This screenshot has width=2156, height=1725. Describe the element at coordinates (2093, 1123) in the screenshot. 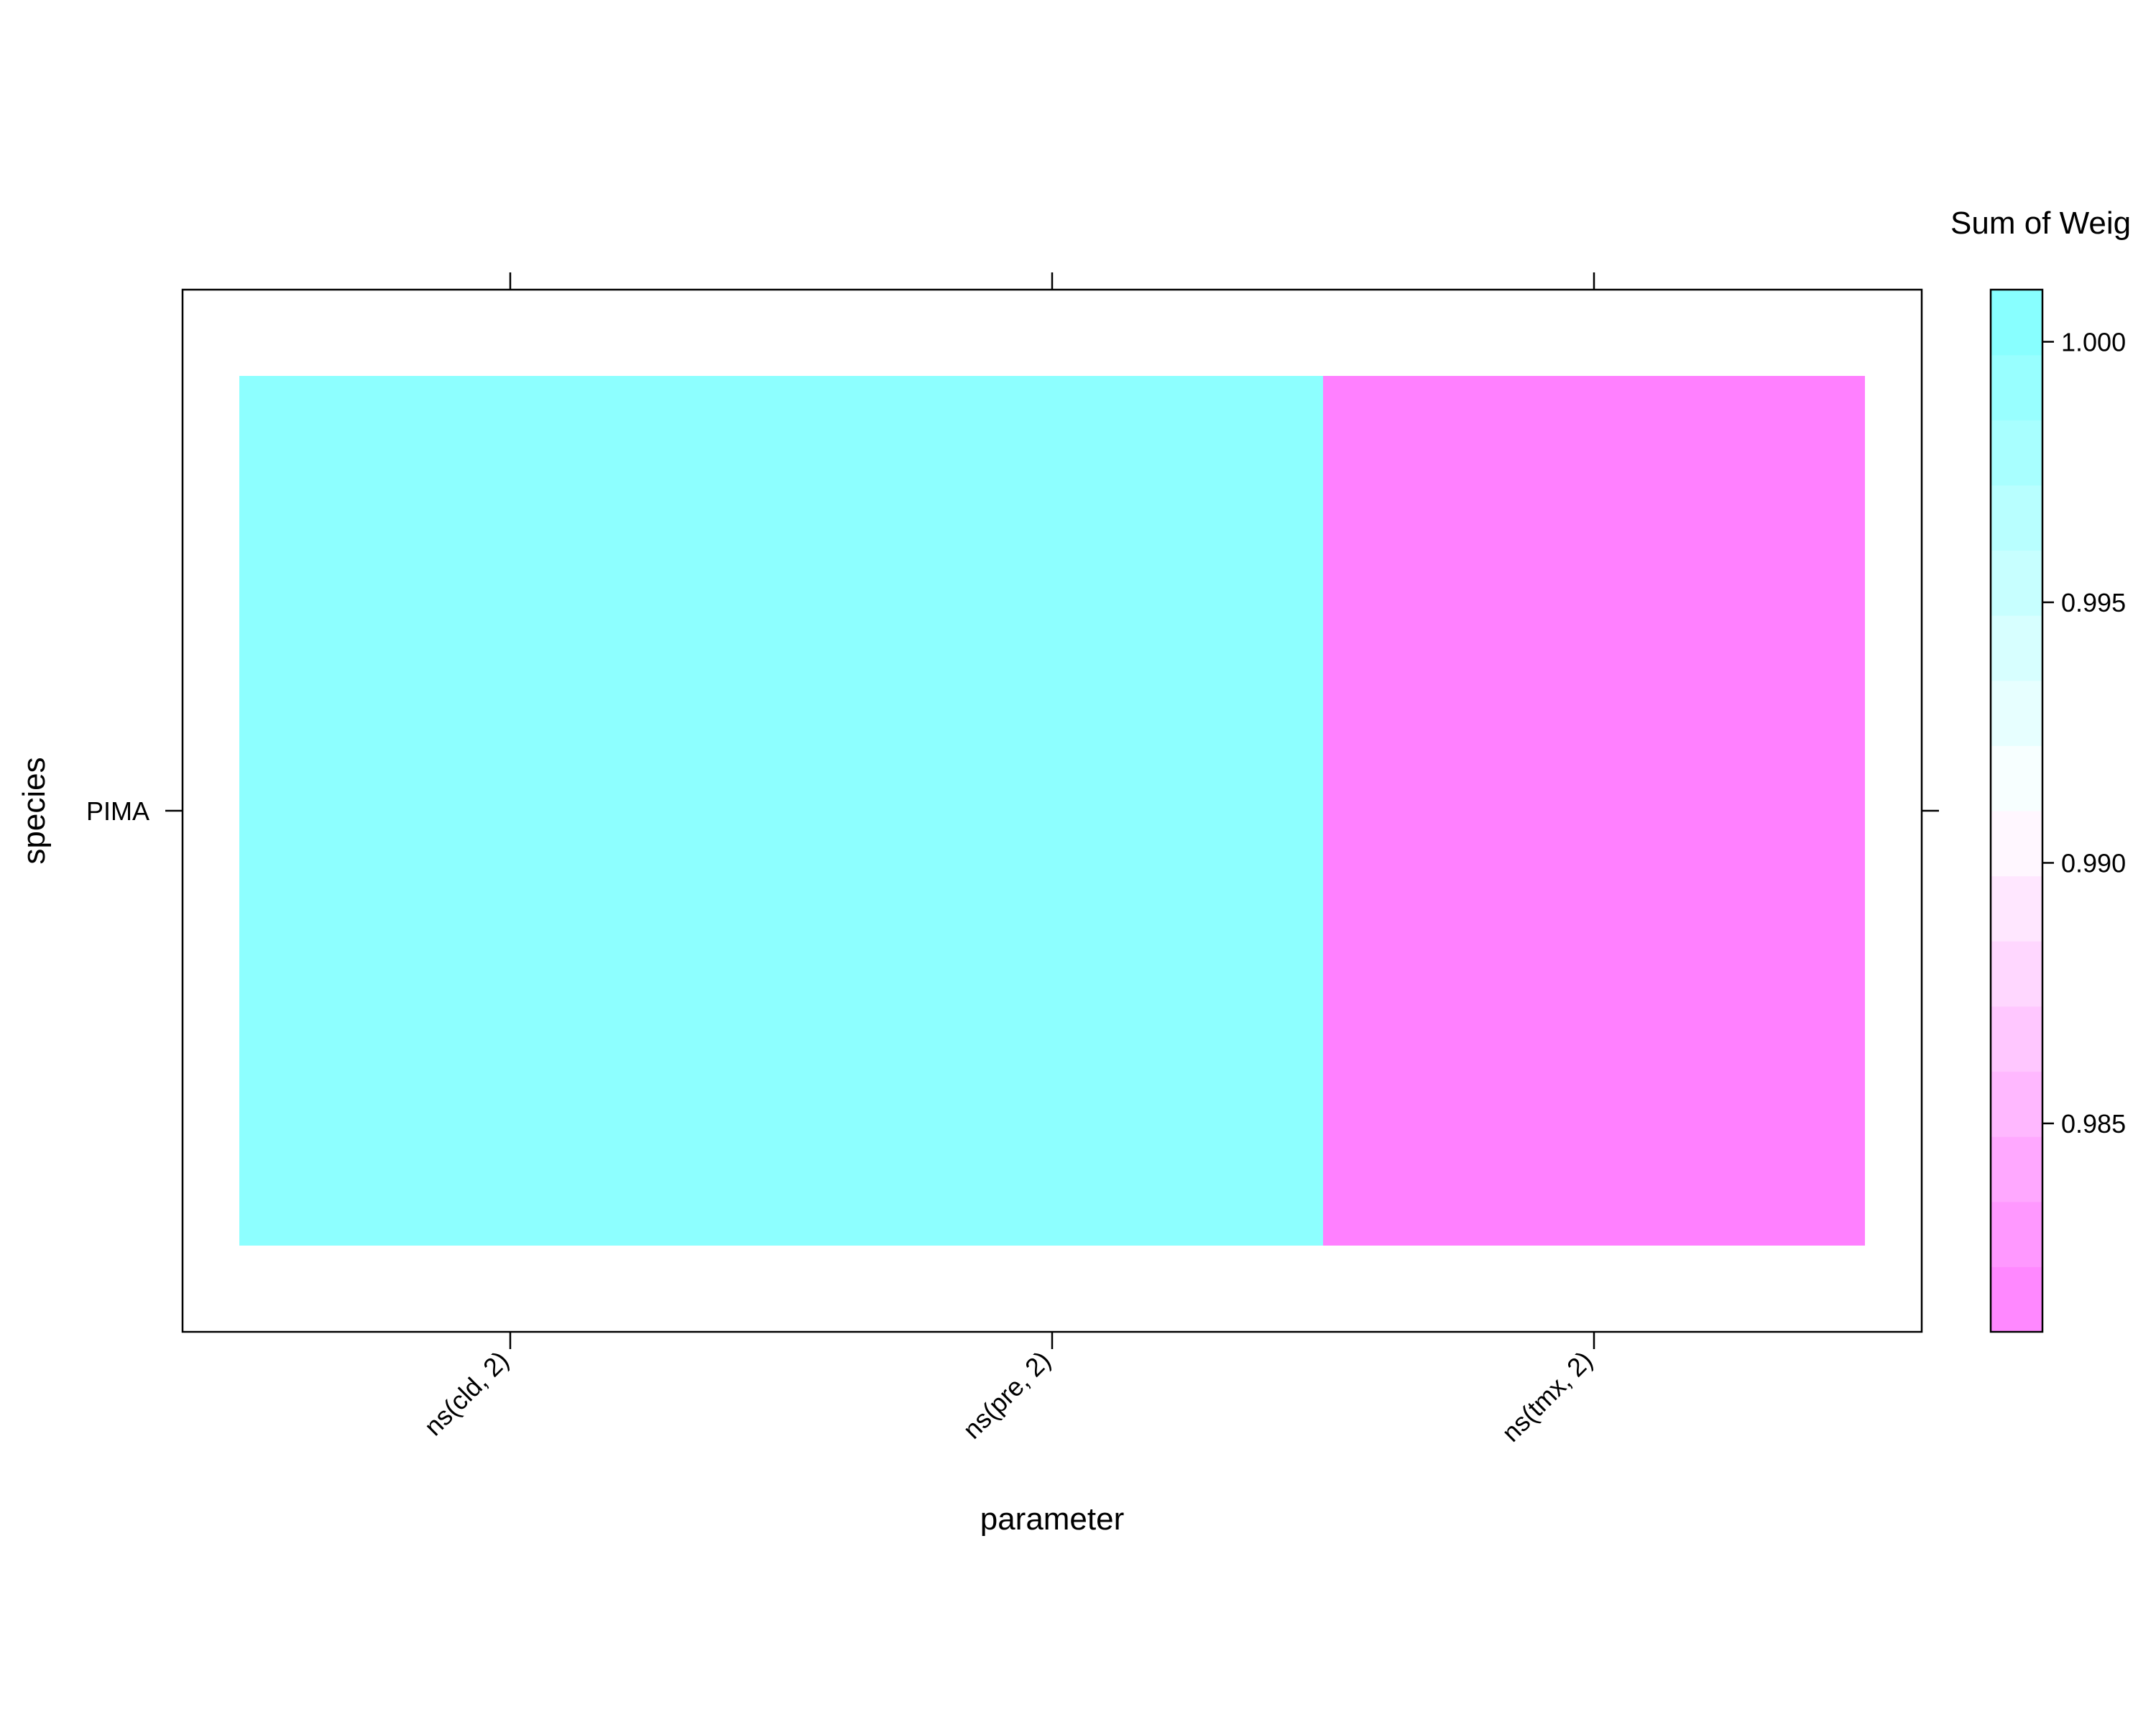

I see `colorbar-tick-label: 0.985` at that location.